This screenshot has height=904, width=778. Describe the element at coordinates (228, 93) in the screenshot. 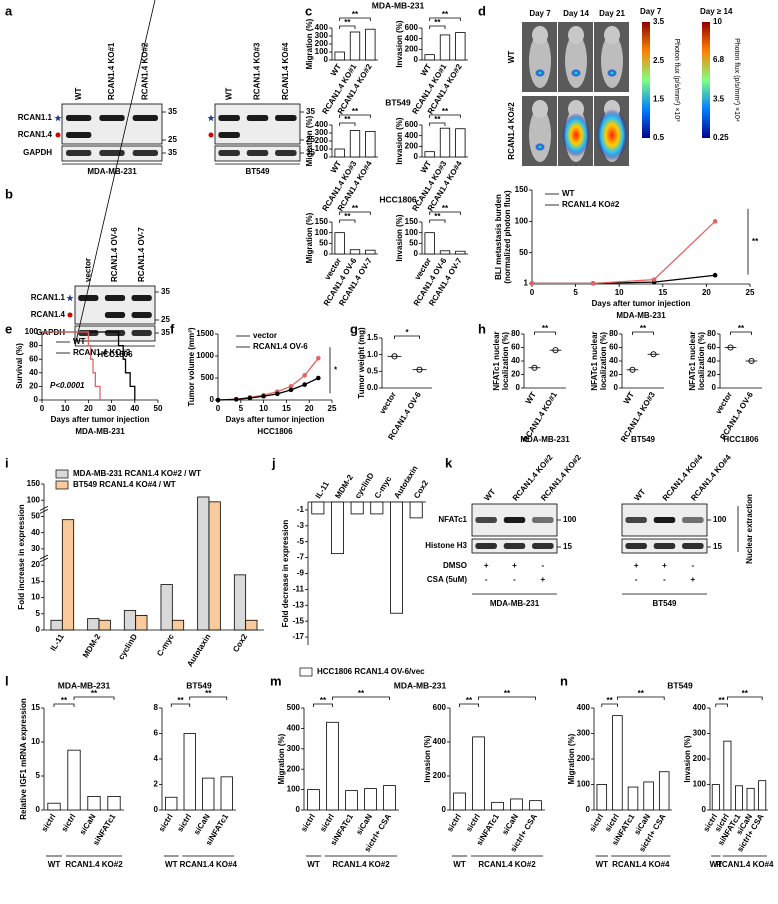

I see `lane-label: WT` at that location.